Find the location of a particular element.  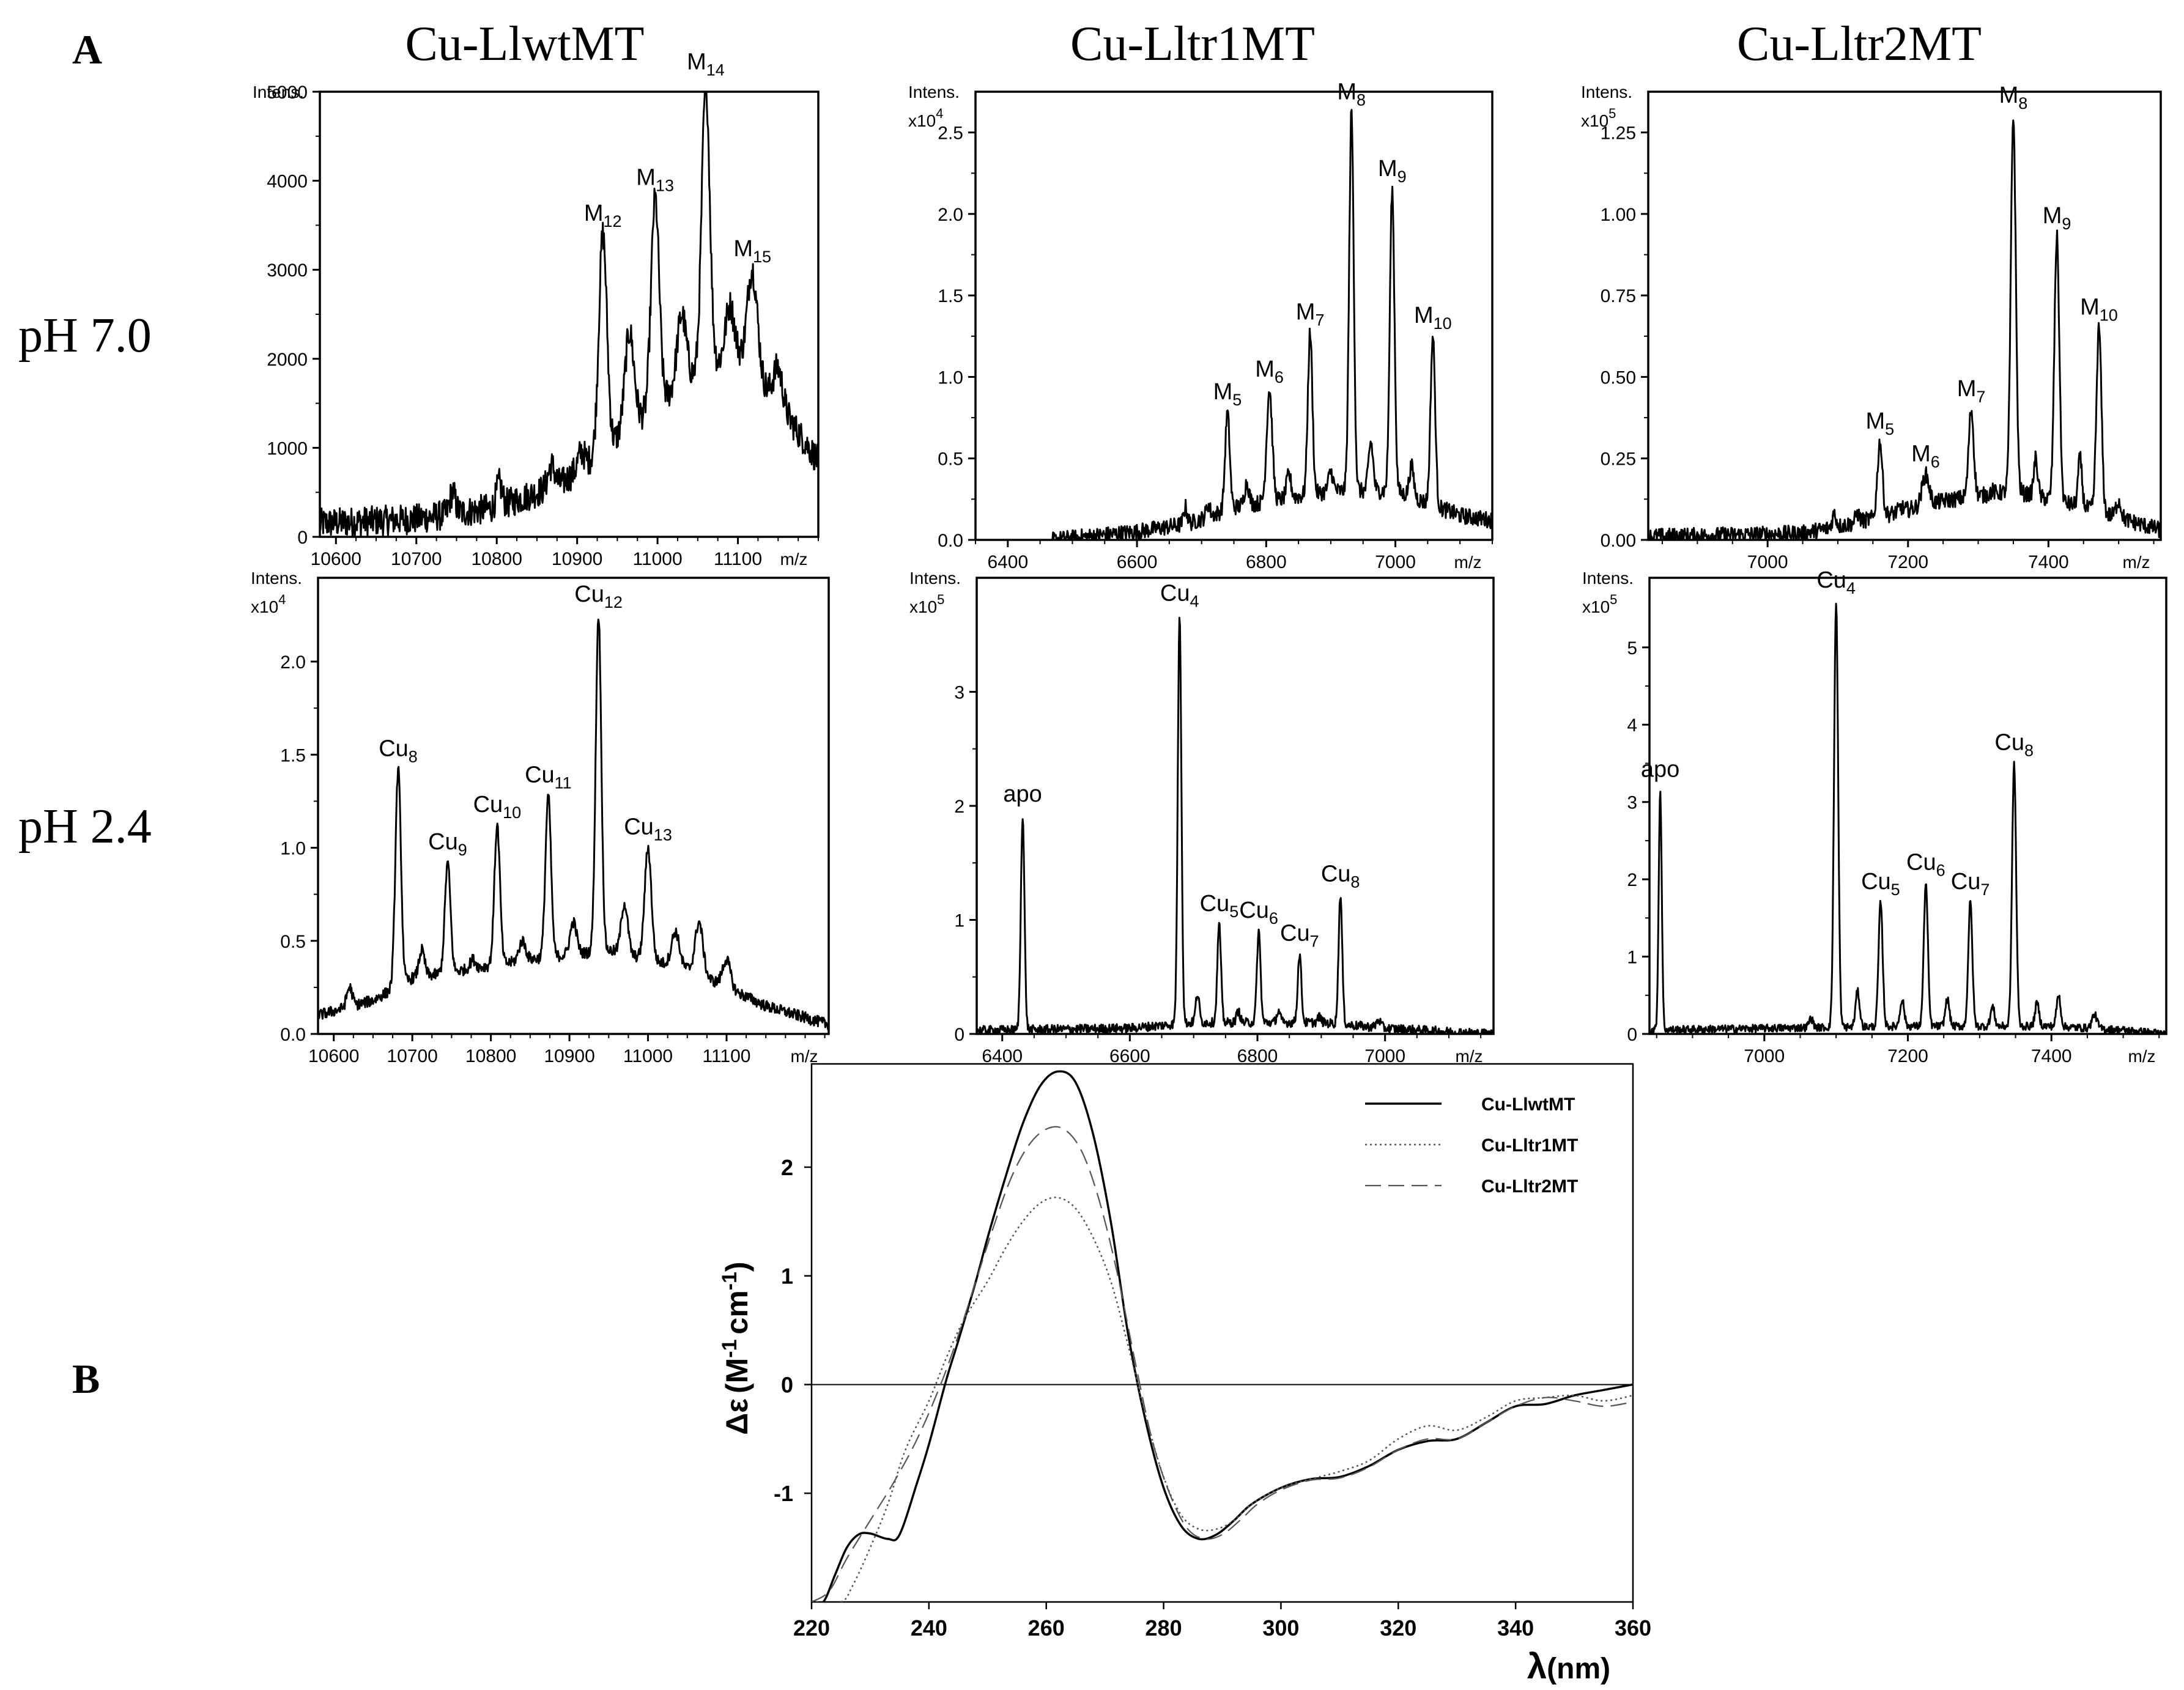

peak-label-subscript: 11 is located at coordinates (563, 782).